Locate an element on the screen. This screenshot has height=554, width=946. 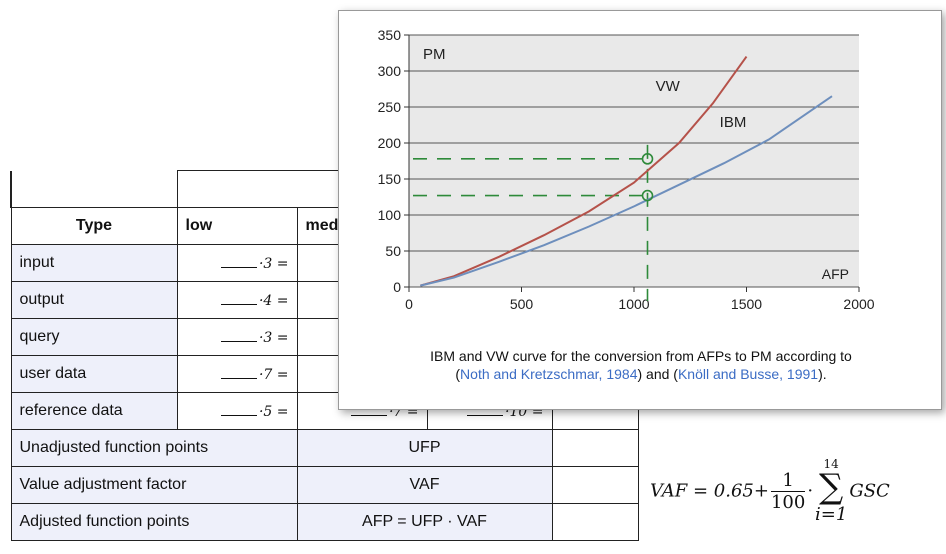
summary-row: Value adjustment factor VAF is located at coordinates (324, 485).